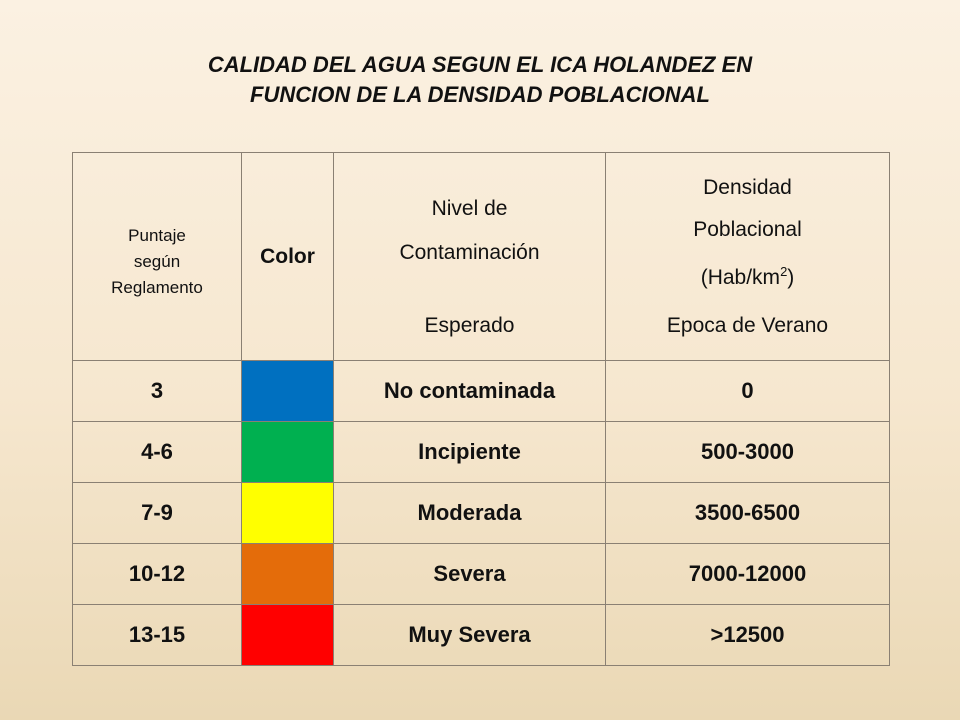  I want to click on header-score: Puntaje según Reglamento, so click(157, 256).